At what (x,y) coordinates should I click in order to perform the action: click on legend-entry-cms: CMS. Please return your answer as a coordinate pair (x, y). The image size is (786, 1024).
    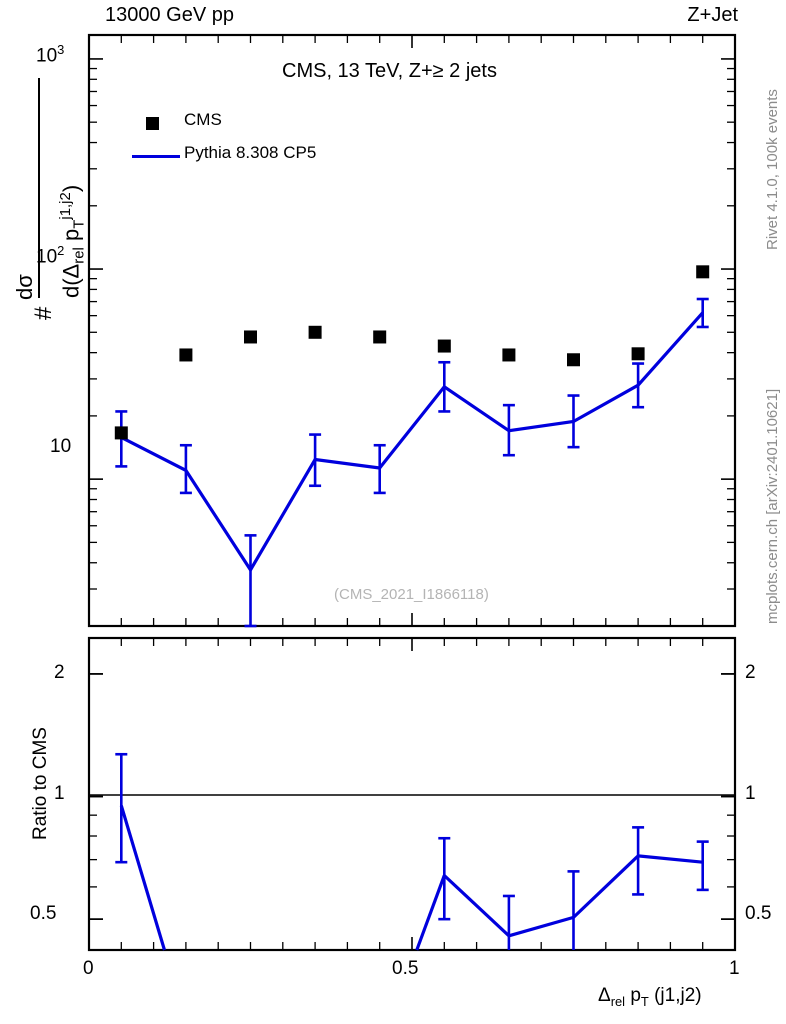
    Looking at the image, I should click on (270, 123).